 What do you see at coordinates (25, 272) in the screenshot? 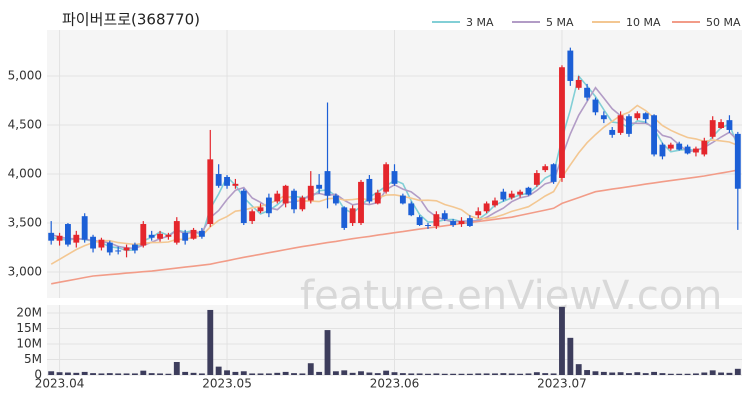
I see `y-tick-label: 3,000` at bounding box center [25, 272].